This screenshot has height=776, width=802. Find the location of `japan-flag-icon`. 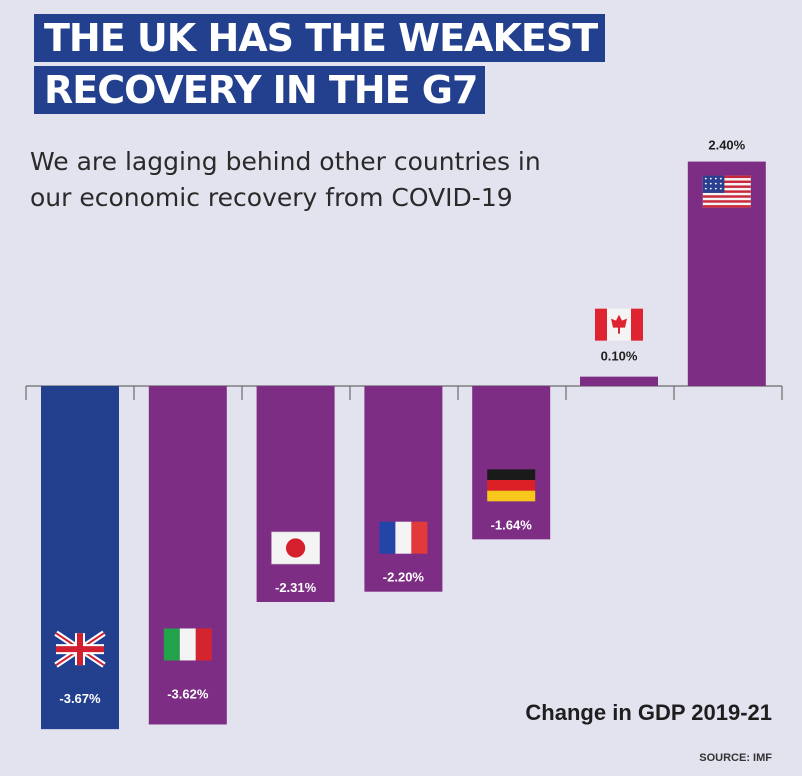

japan-flag-icon is located at coordinates (295, 548).